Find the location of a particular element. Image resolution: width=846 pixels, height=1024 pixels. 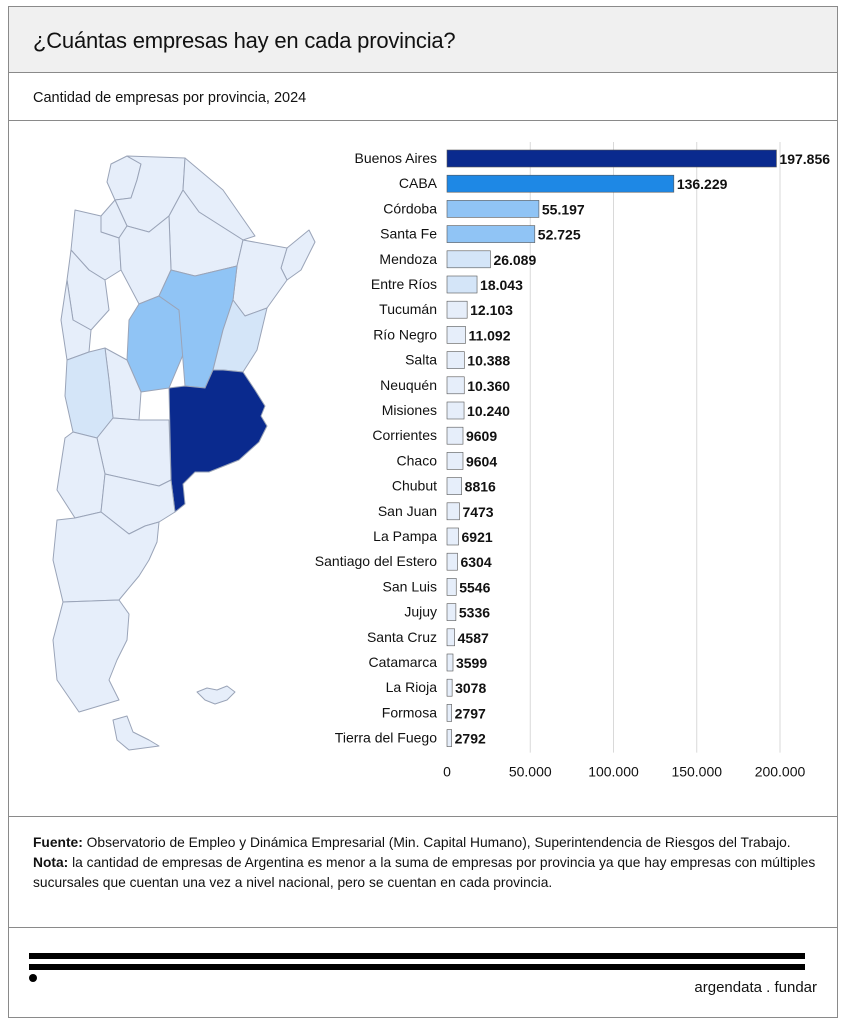

value-label: 9609 is located at coordinates (481, 436).